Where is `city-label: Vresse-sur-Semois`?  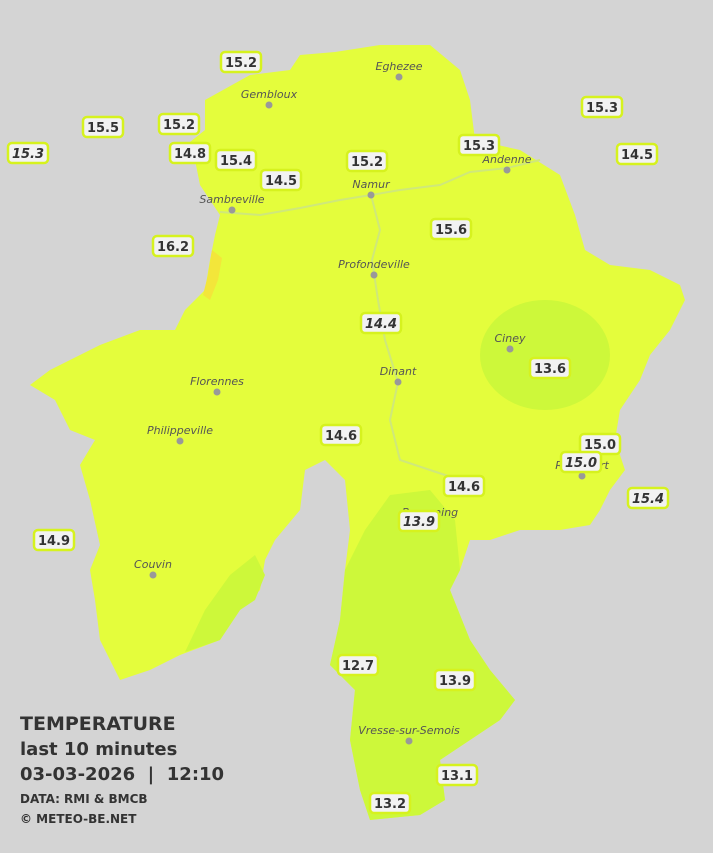
city-label: Vresse-sur-Semois is located at coordinates (409, 730).